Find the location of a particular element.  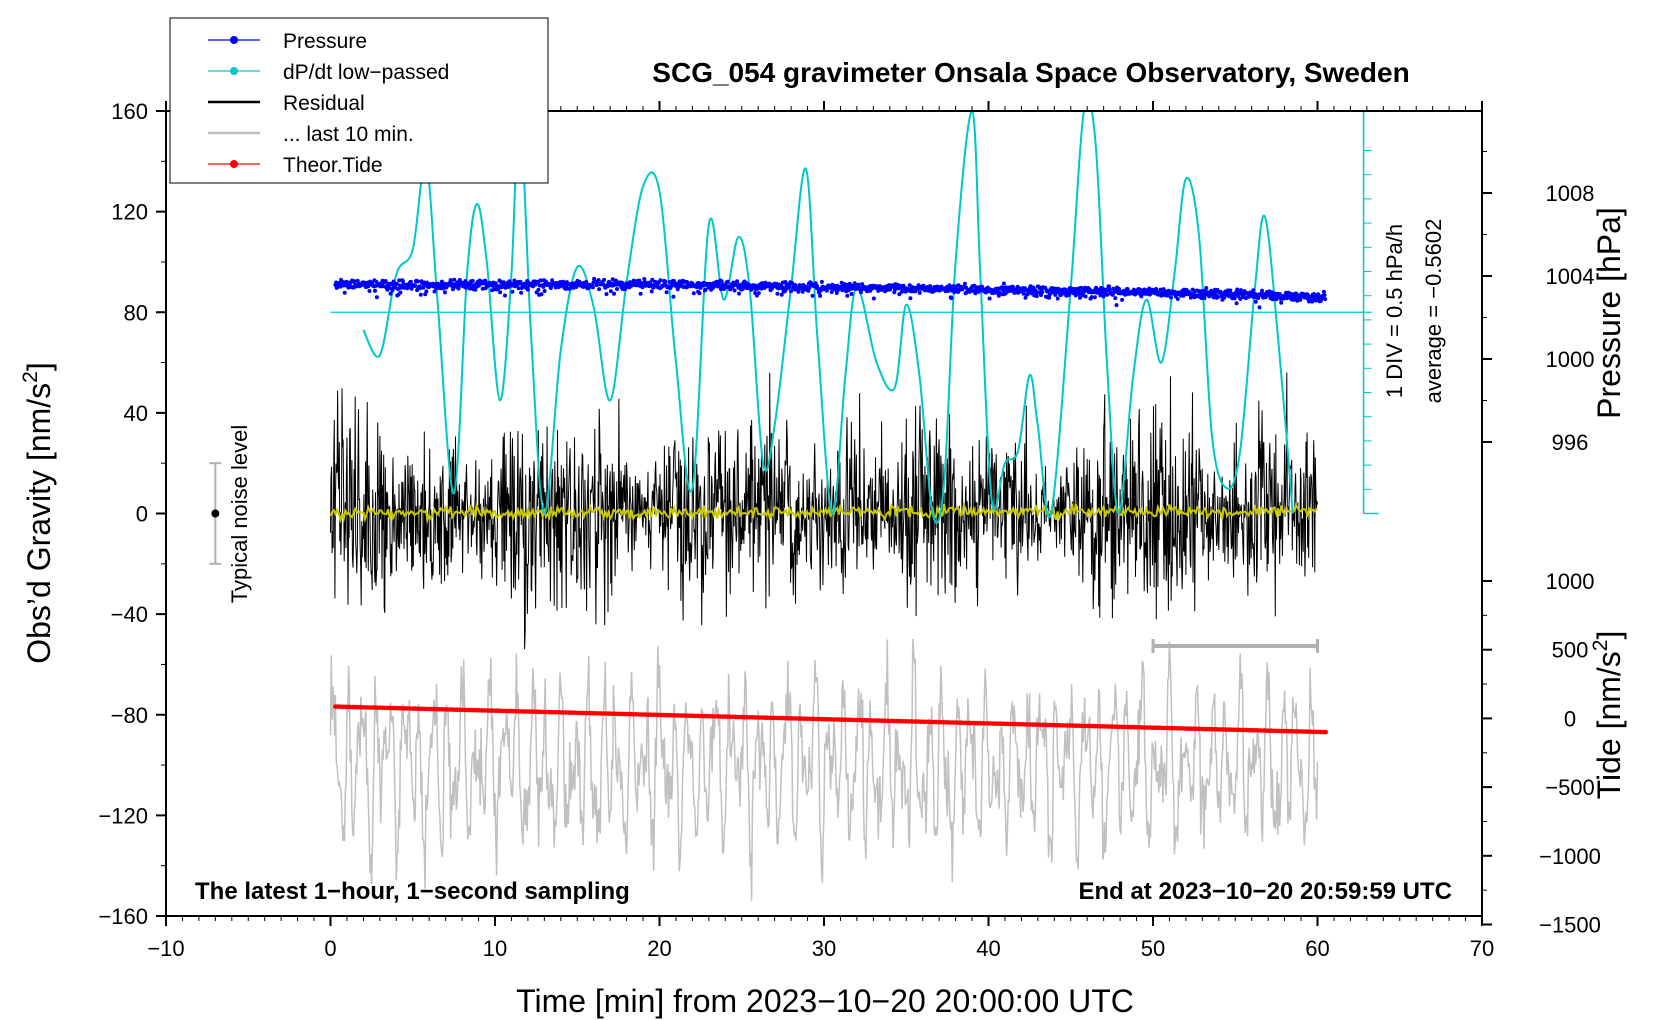

y-tick-label-tide: −1500 is located at coordinates (1570, 925).